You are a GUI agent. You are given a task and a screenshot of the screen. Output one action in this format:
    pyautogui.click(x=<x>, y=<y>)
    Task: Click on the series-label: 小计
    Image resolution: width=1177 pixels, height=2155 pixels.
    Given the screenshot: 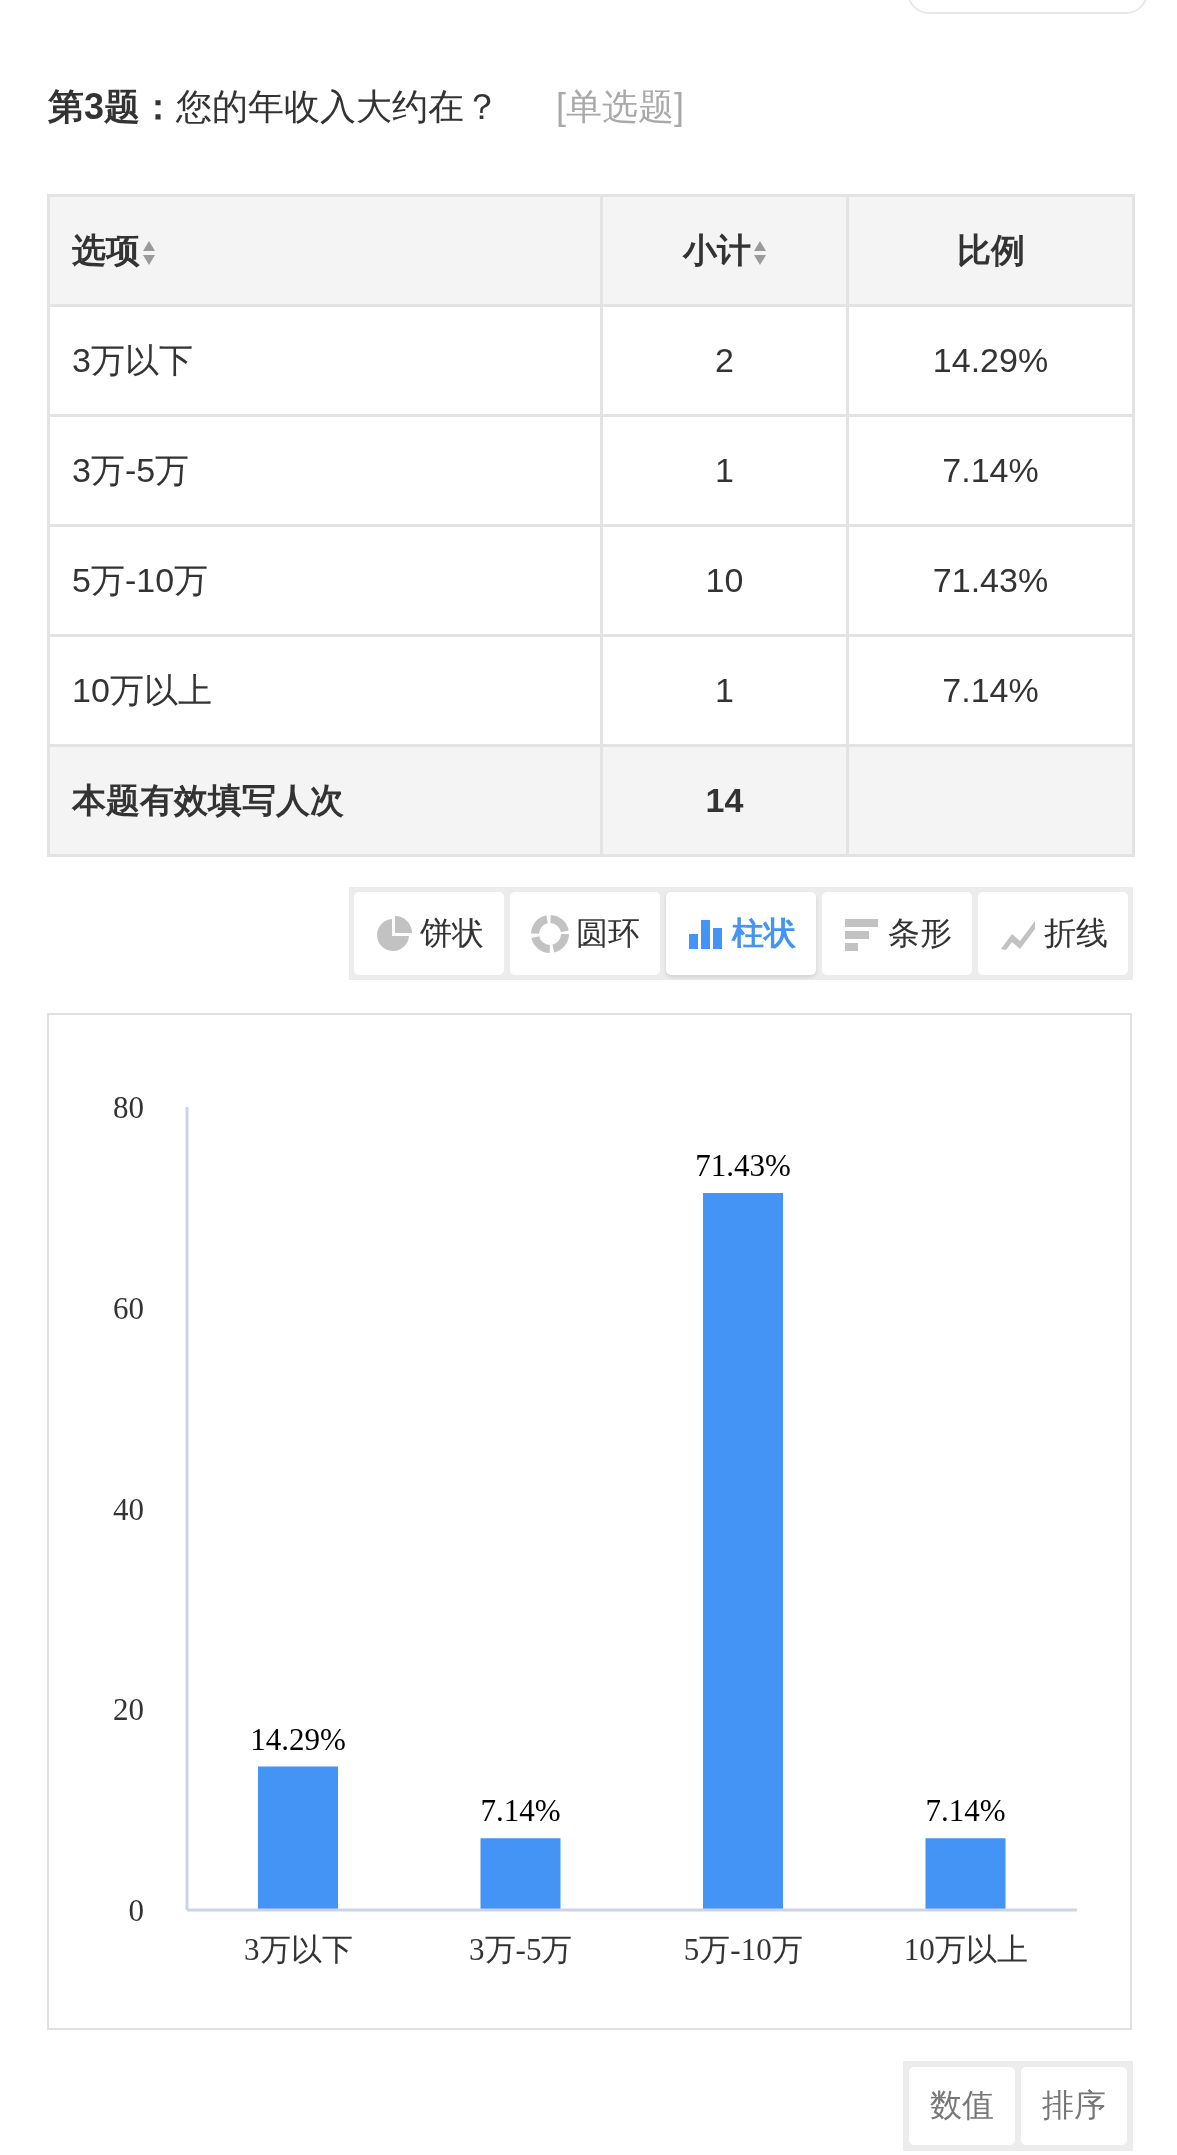 What is the action you would take?
    pyautogui.click(x=716, y=249)
    